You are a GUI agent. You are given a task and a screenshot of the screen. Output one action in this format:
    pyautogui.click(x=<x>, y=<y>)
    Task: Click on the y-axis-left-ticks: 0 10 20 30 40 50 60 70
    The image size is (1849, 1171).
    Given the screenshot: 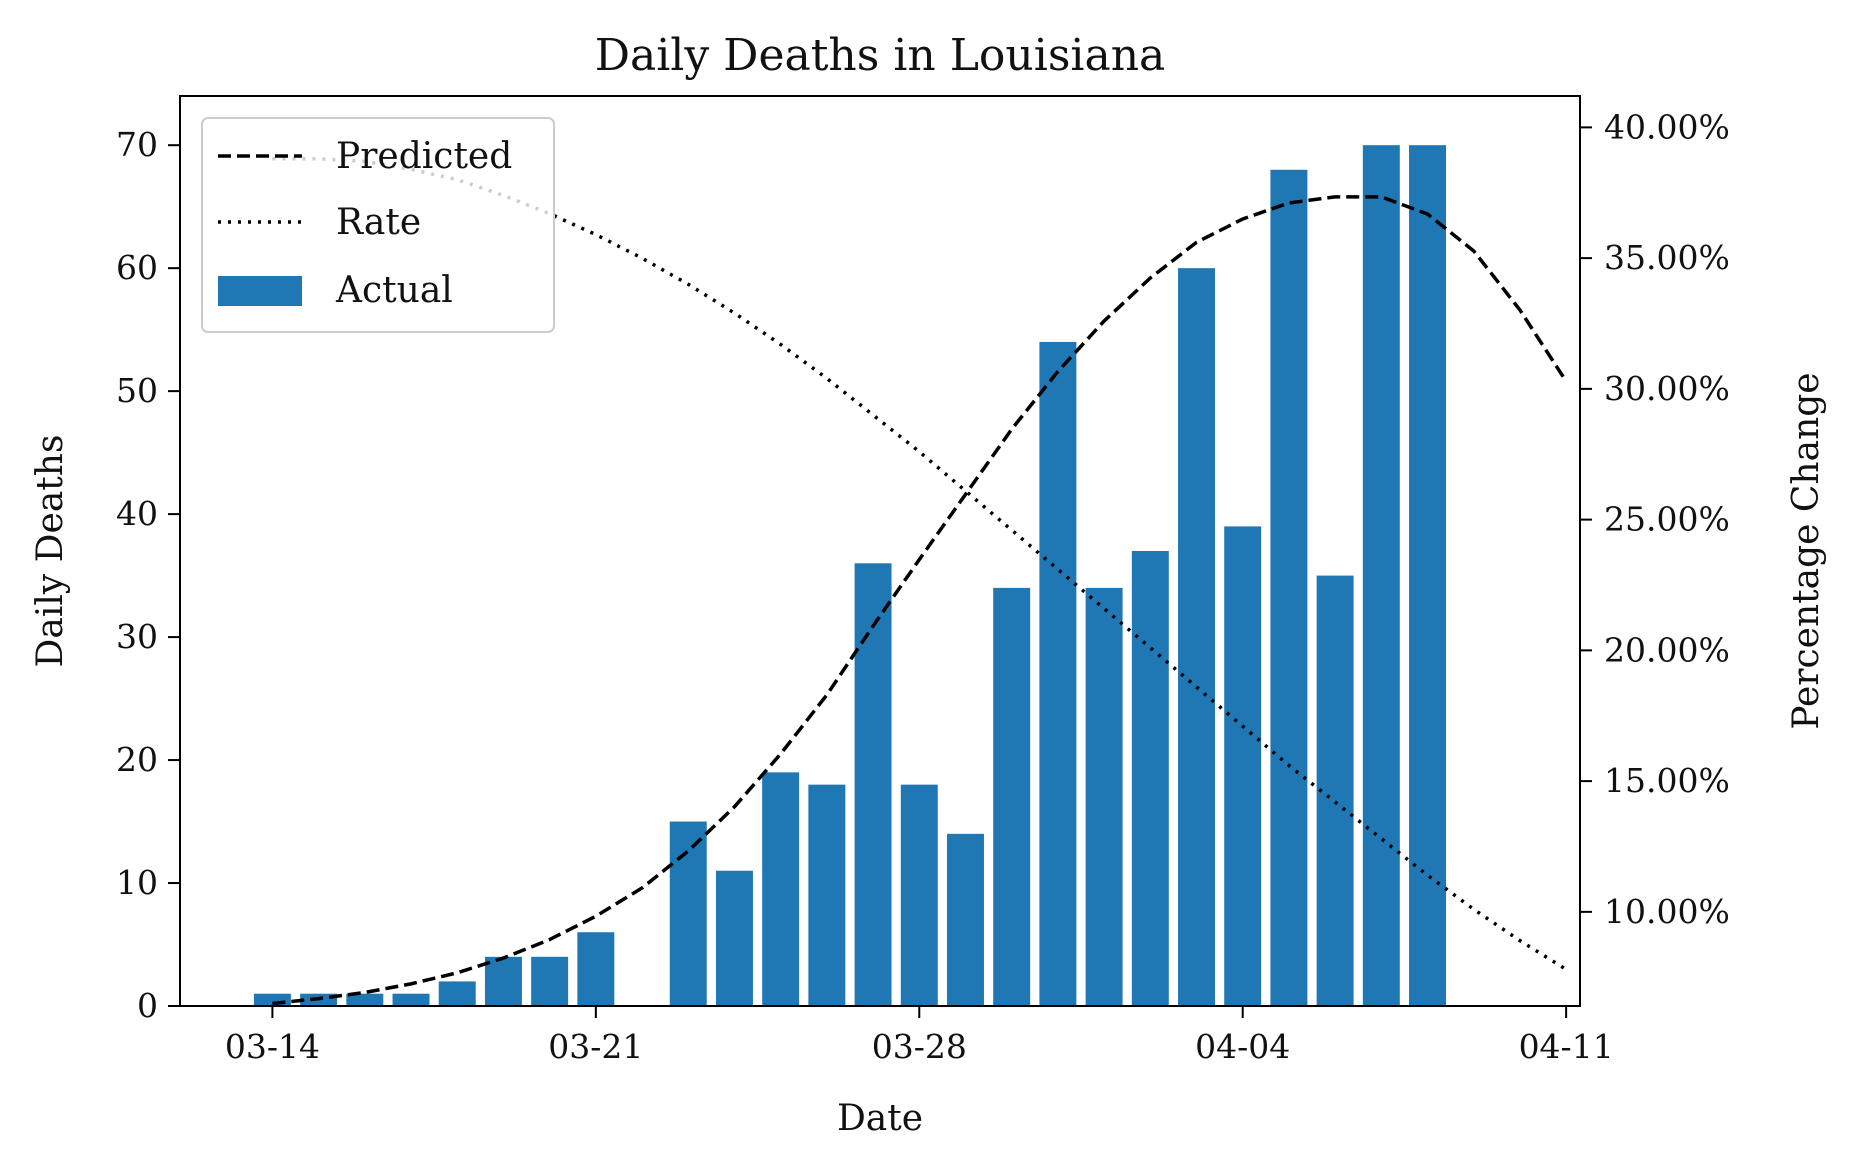 What is the action you would take?
    pyautogui.click(x=148, y=575)
    